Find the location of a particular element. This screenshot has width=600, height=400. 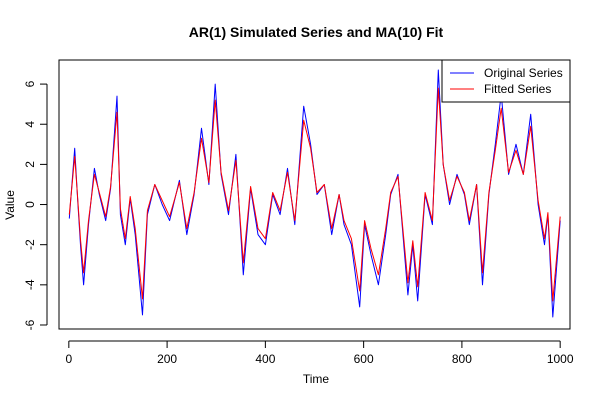

y-tick-label: -4 is located at coordinates (30, 284).